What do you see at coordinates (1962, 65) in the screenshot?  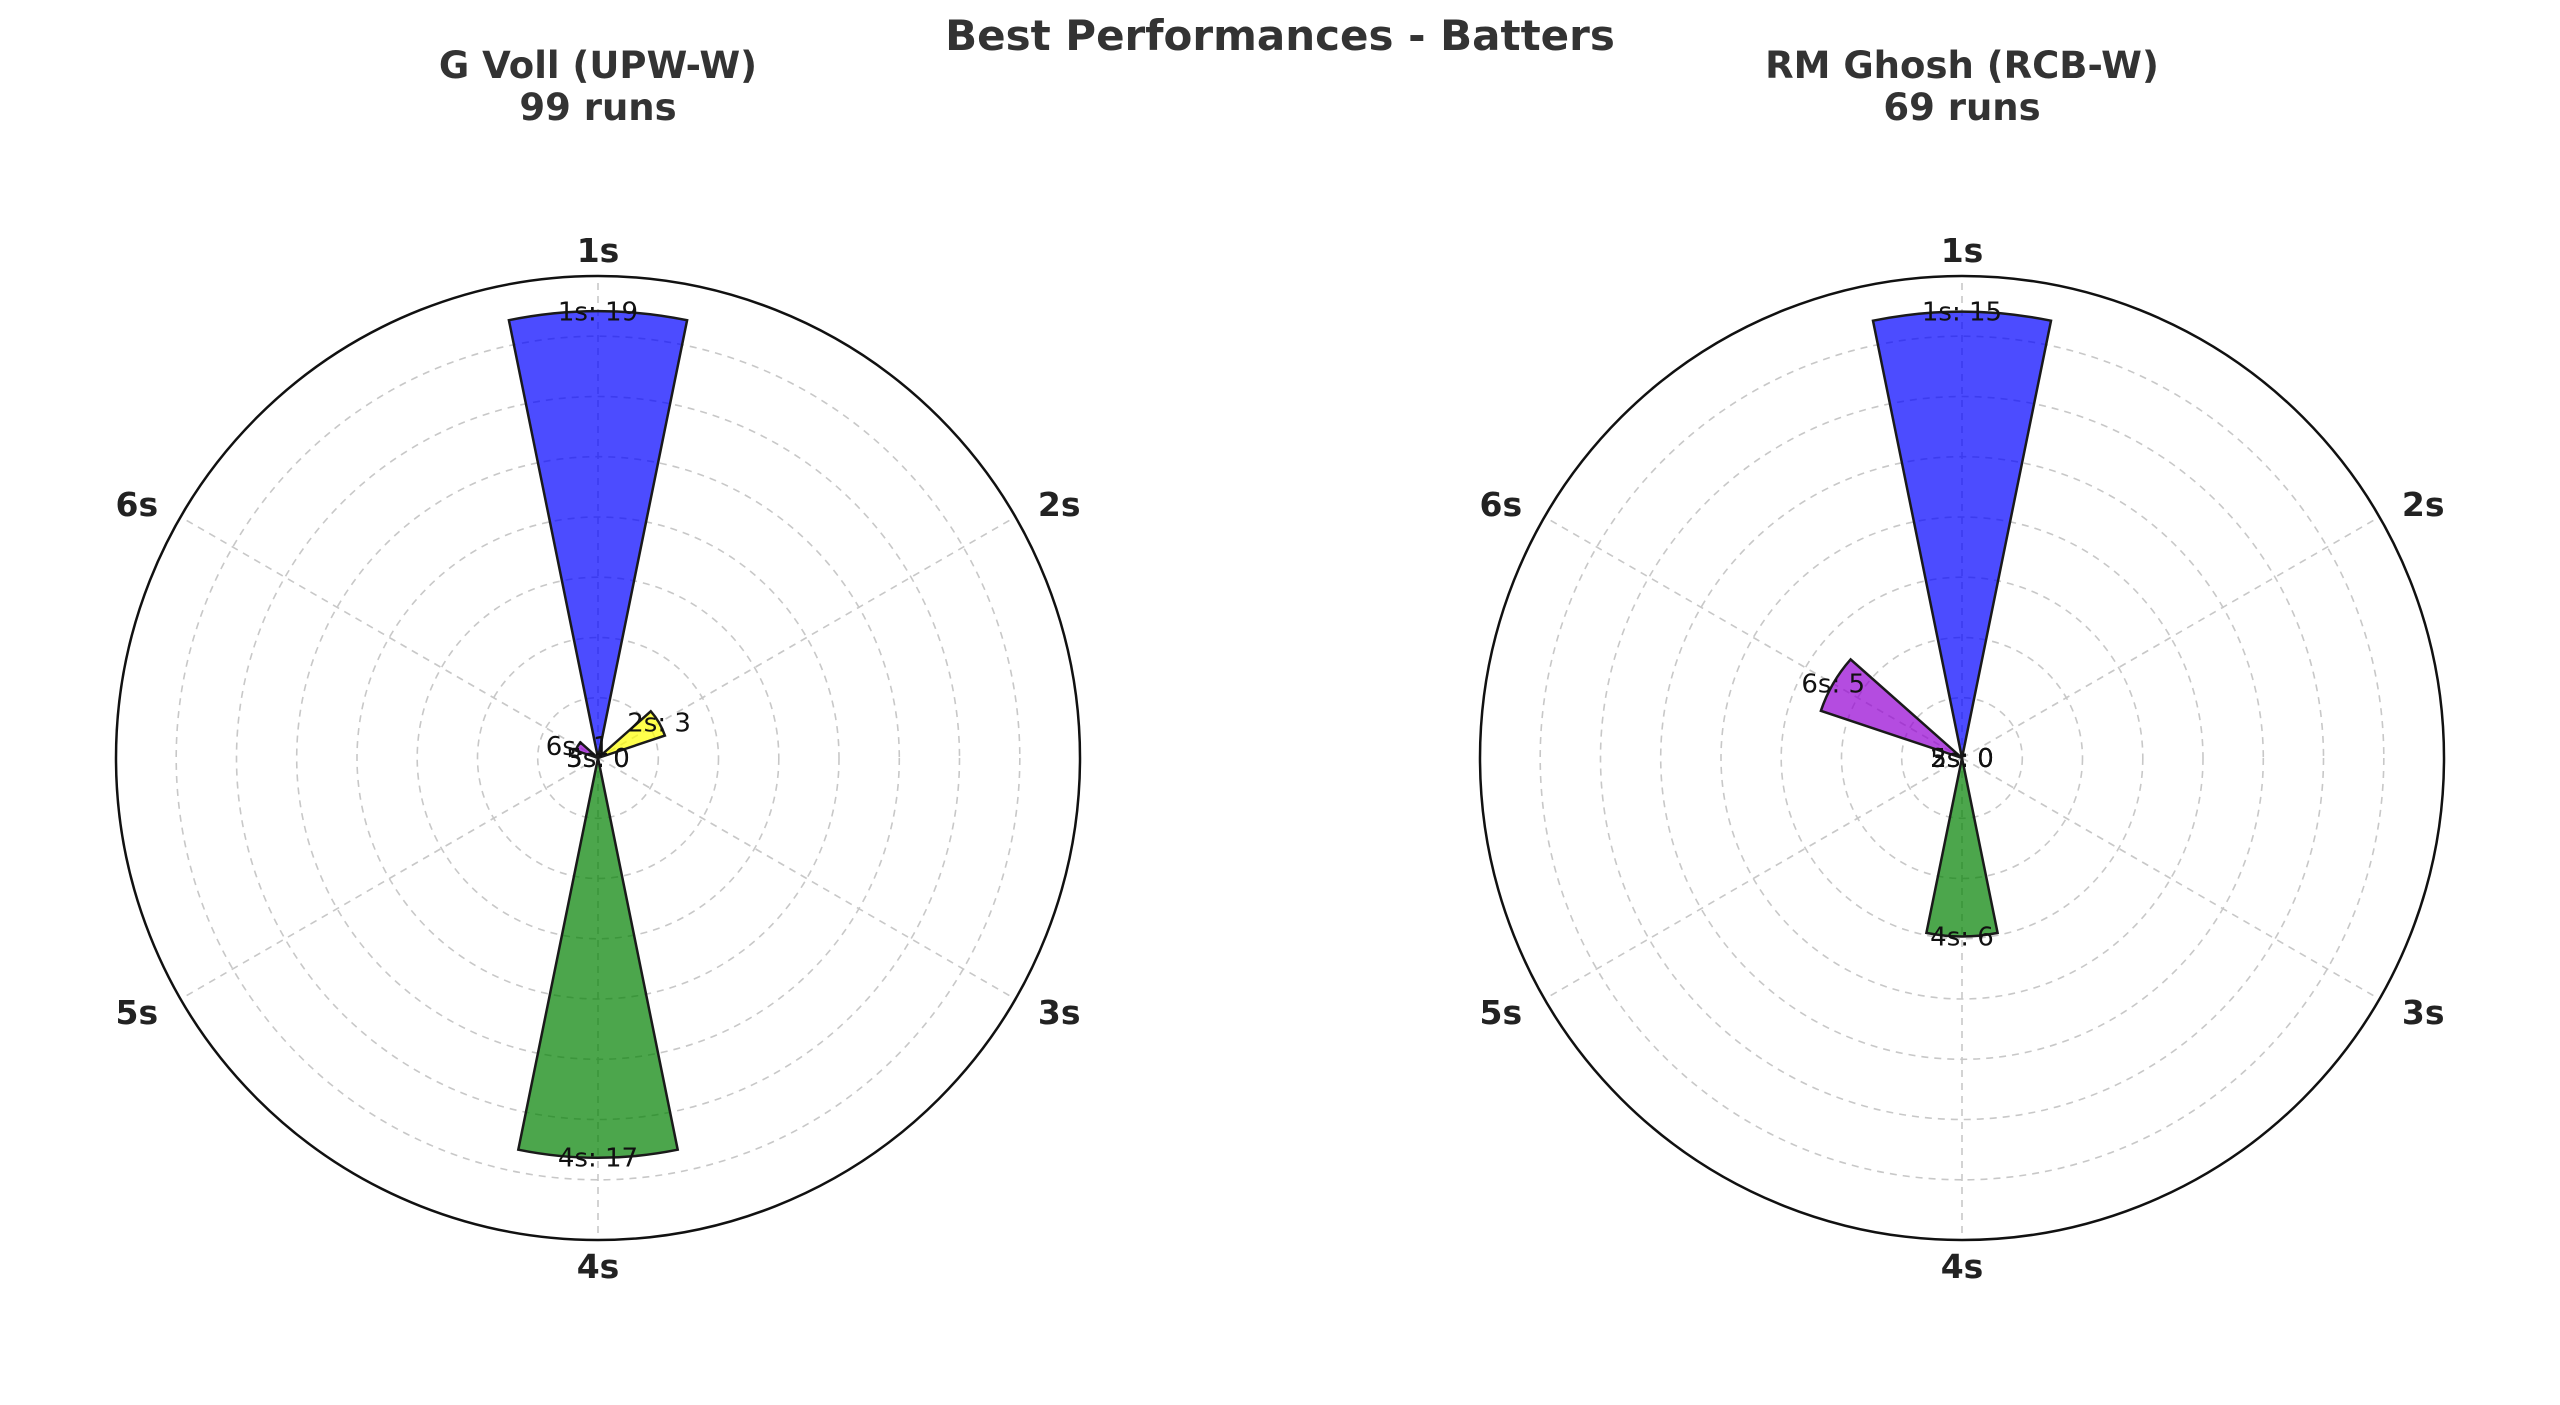 I see `chart-title: RM Ghosh (RCB-W)` at bounding box center [1962, 65].